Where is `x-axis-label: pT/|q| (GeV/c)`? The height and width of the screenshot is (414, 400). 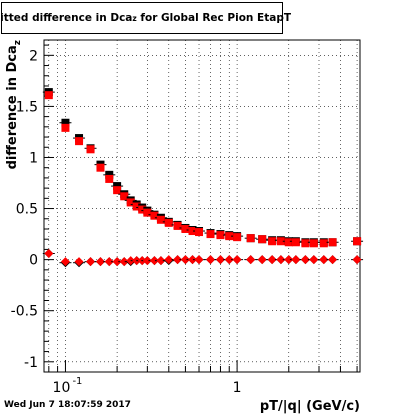
x-axis-label: pT/|q| (GeV/c) is located at coordinates (310, 406).